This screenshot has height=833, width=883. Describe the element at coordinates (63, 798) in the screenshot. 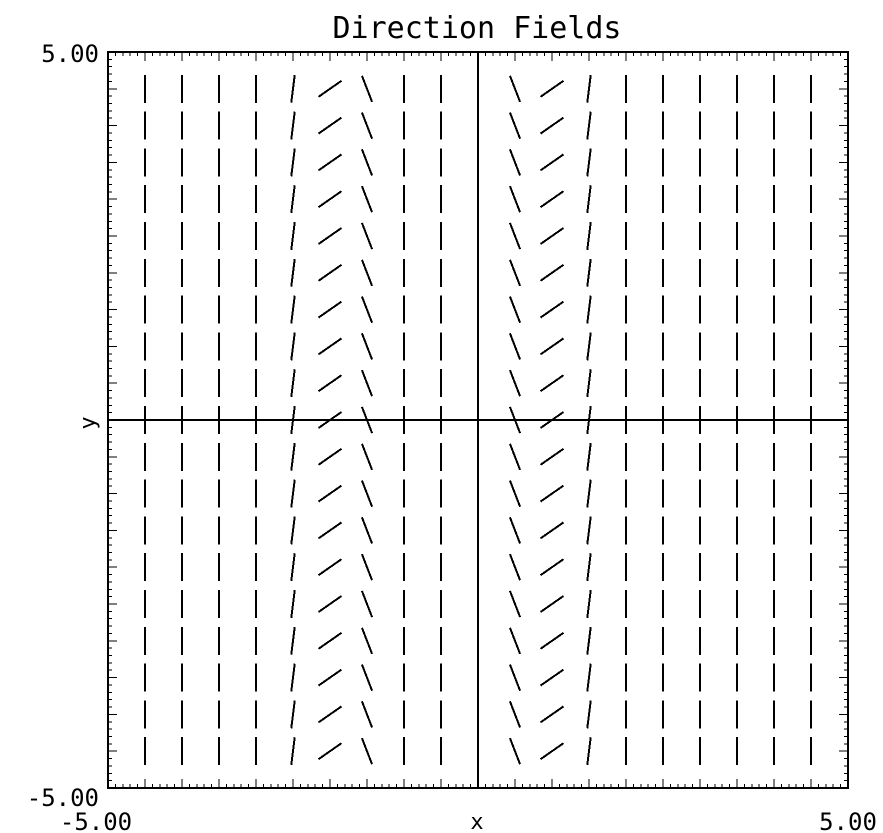

I see `y-tick-label-min: -5.00` at that location.